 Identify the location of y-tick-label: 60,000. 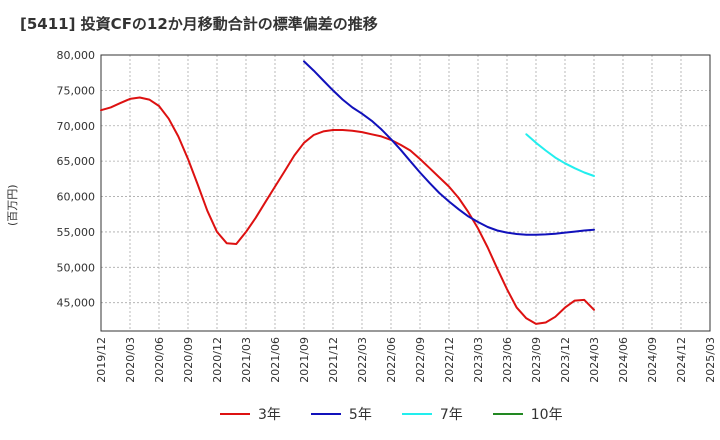
(76, 197).